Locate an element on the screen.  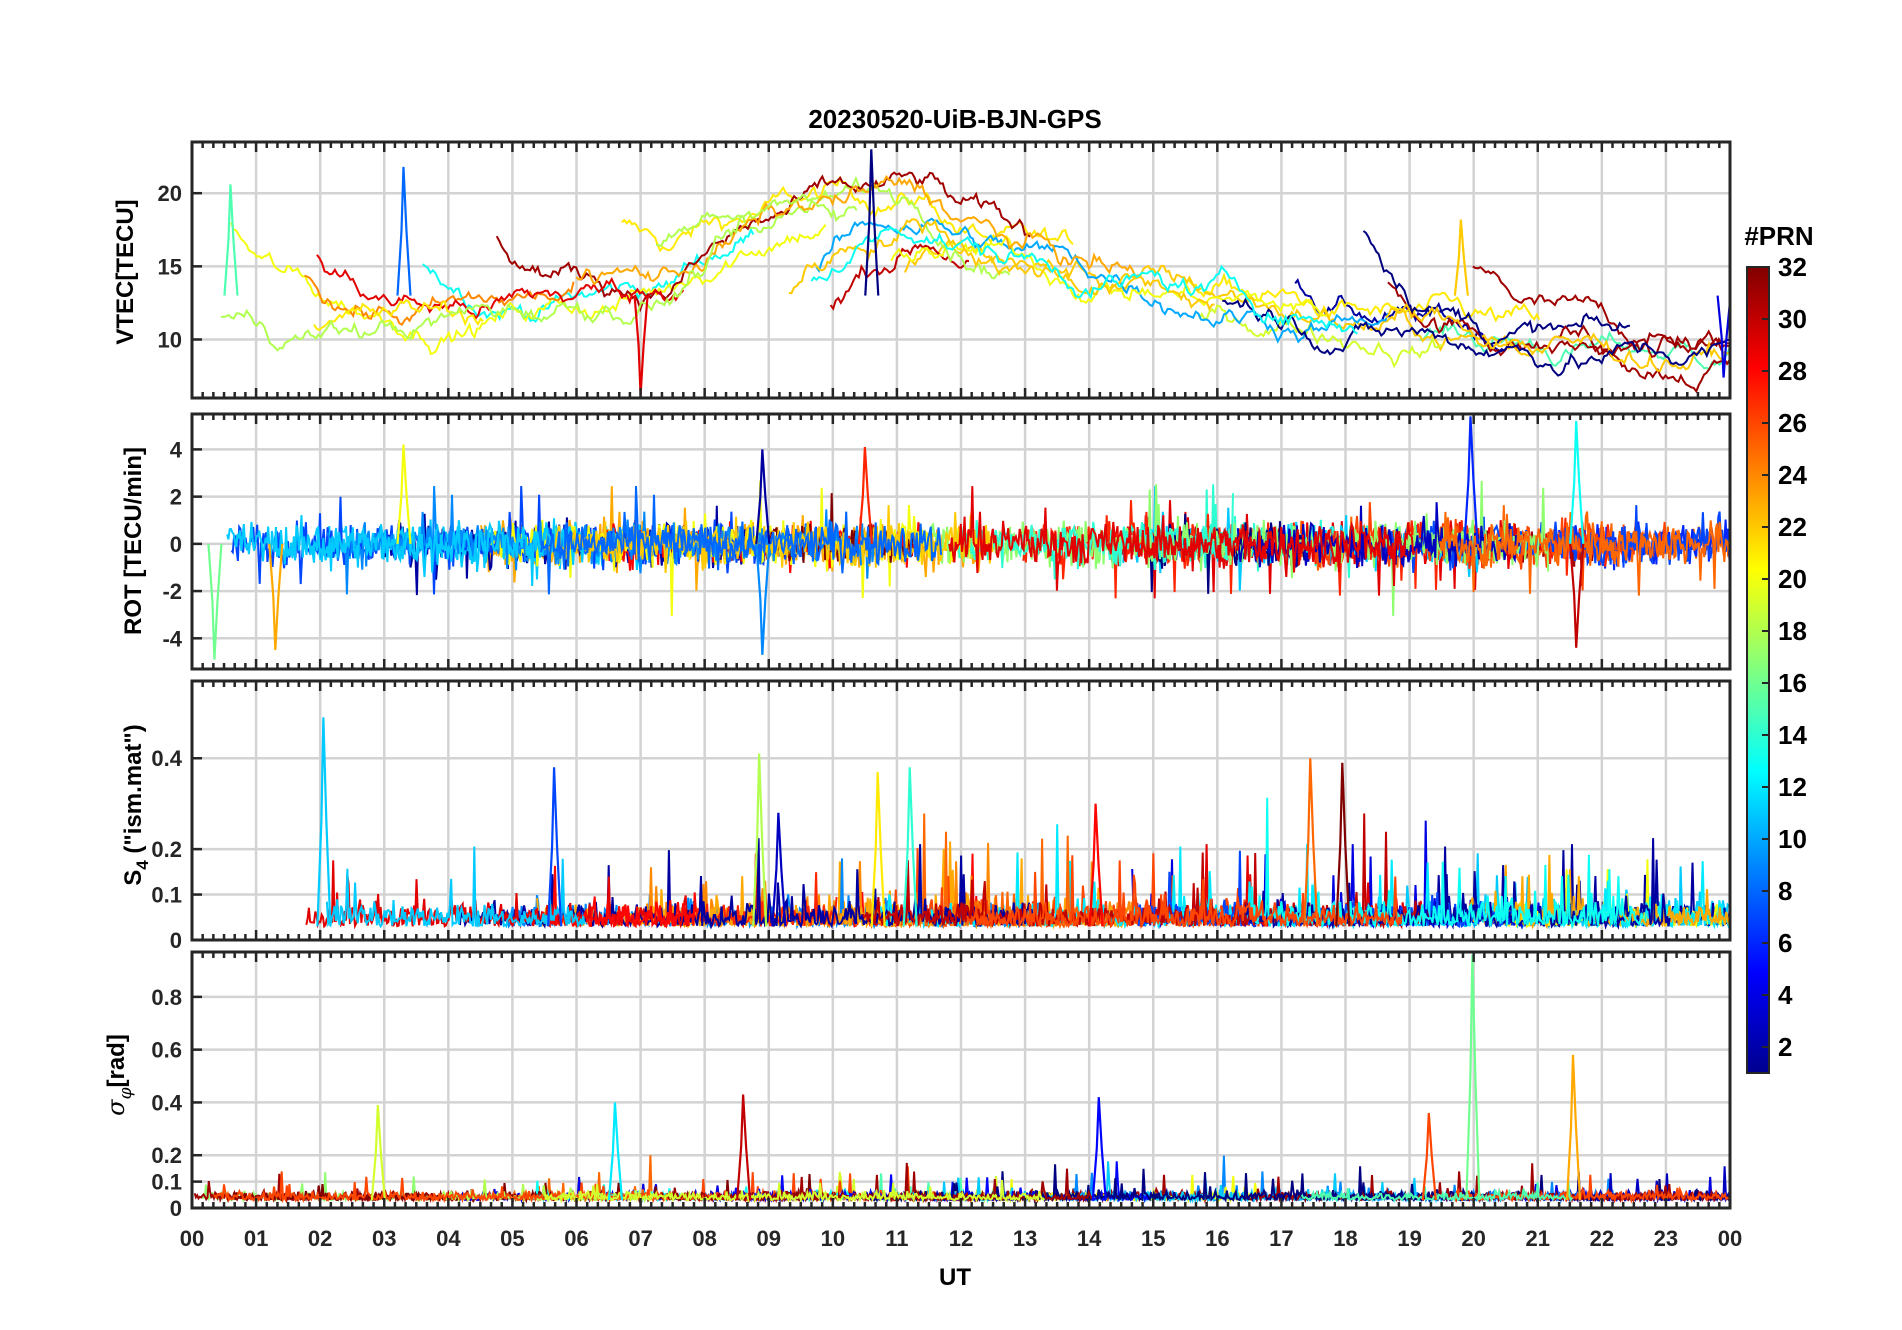
y-tick-label: 0.8 is located at coordinates (166, 997).